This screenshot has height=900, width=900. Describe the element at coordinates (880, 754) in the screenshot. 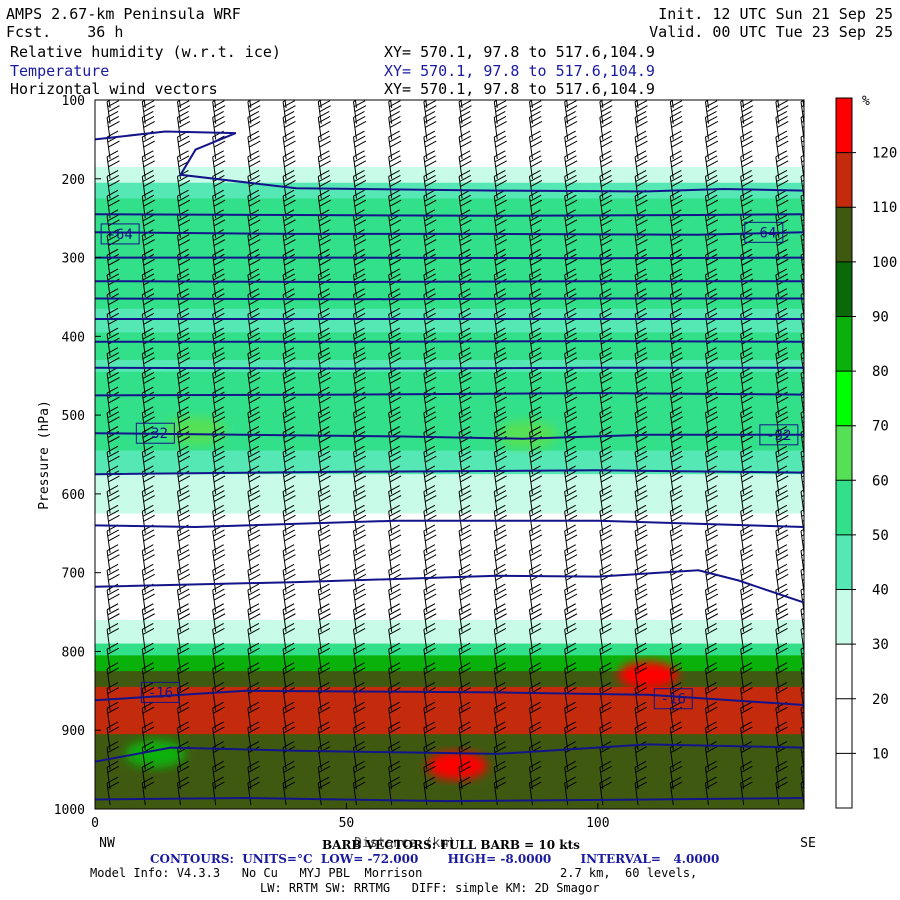

I see `legend-label: 10` at that location.